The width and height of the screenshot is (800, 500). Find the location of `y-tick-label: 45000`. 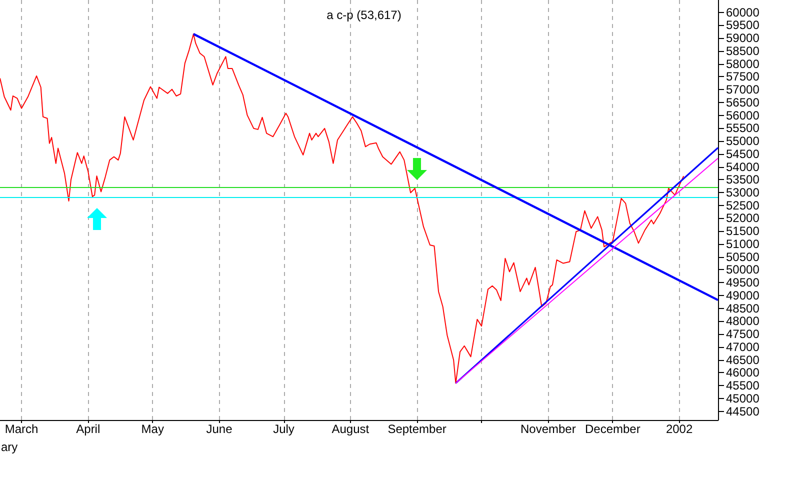

y-tick-label: 45000 is located at coordinates (743, 398).